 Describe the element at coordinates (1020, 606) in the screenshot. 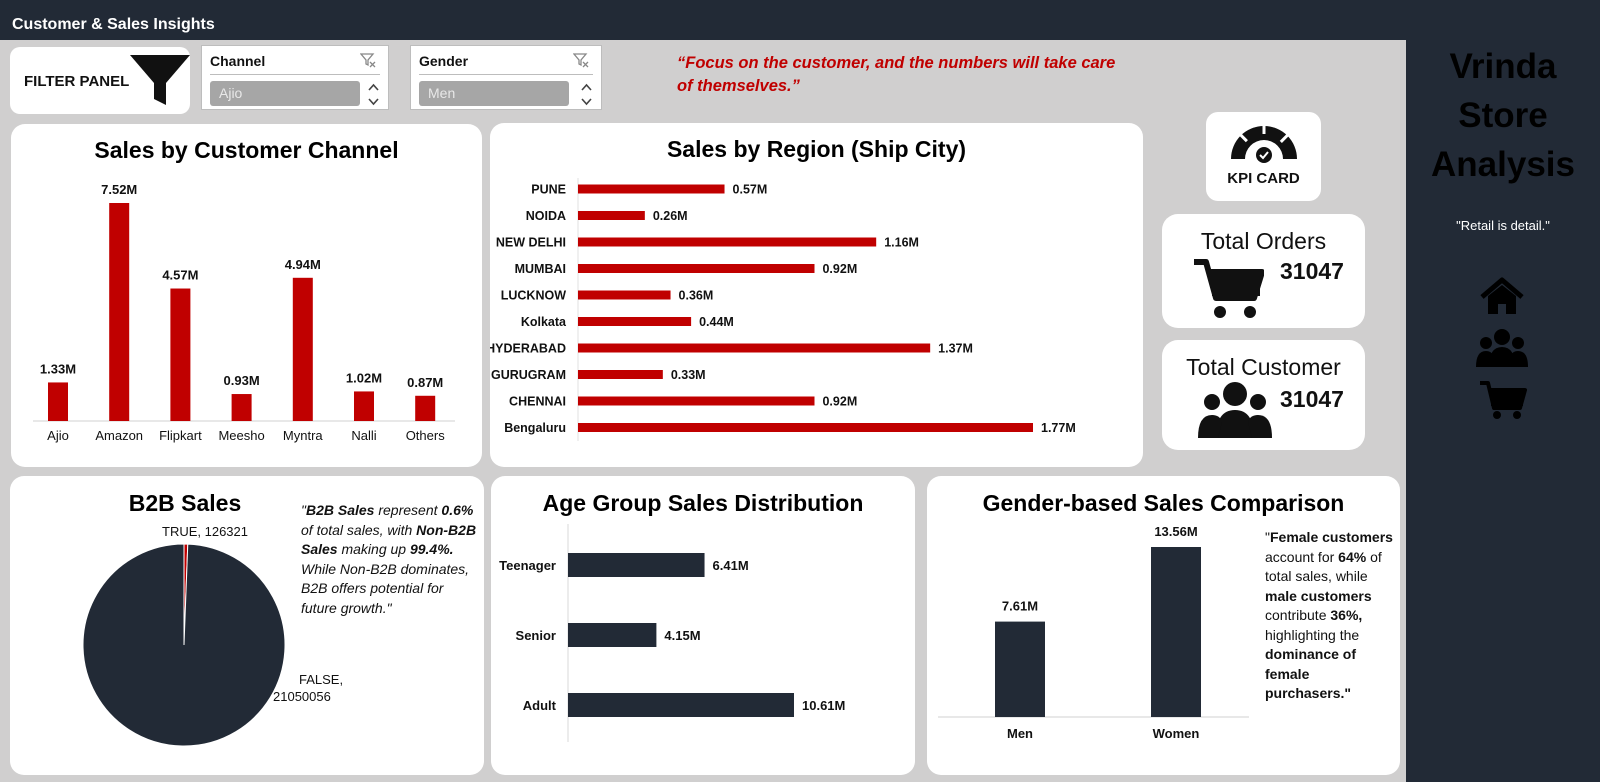

I see `data-label: 7.61M` at that location.